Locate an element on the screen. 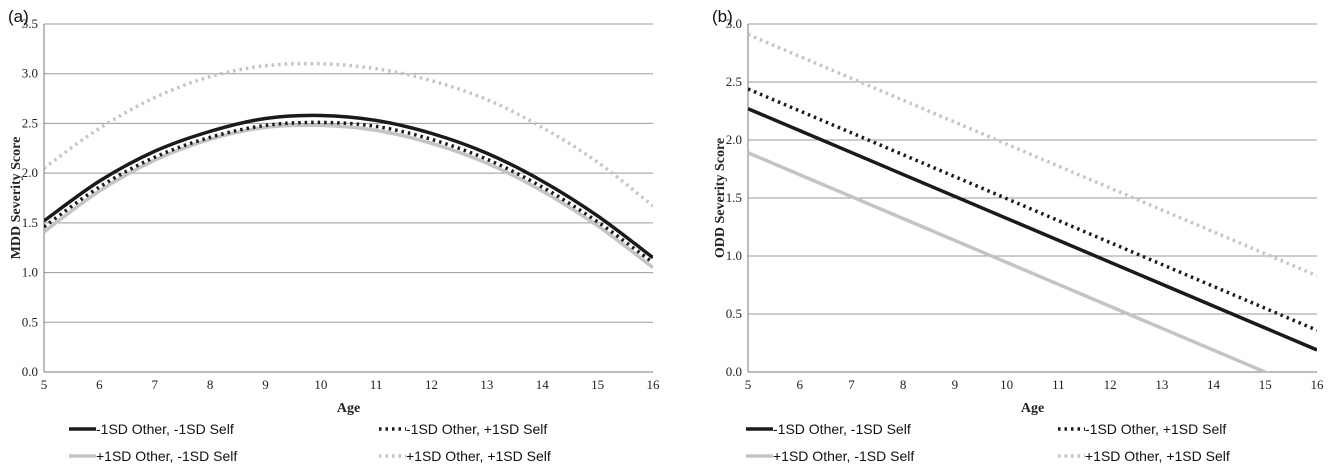 The height and width of the screenshot is (469, 1333). y-tick-label: 3.5 is located at coordinates (30, 23).